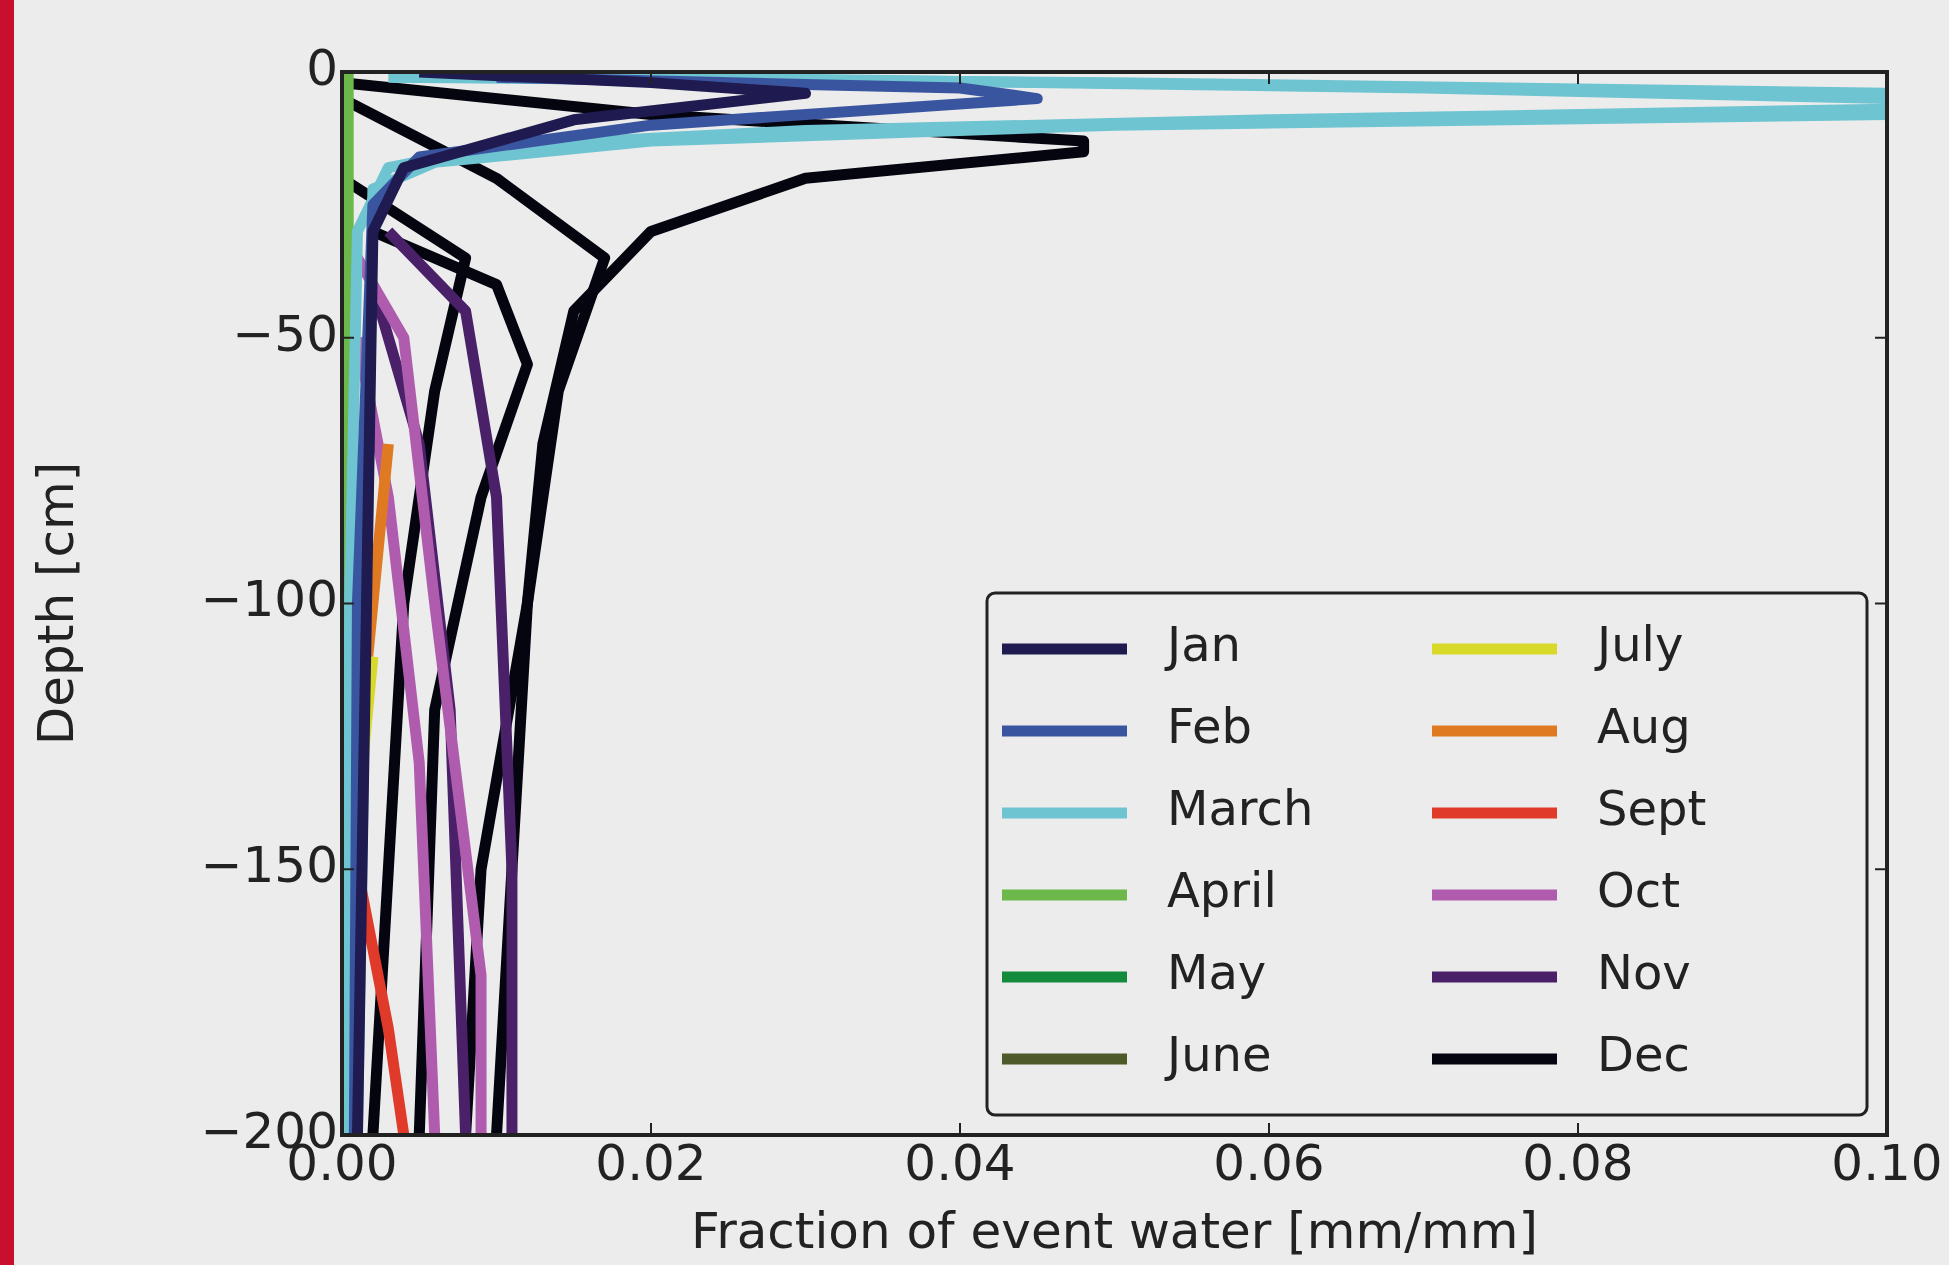 This screenshot has width=1949, height=1265. Describe the element at coordinates (1644, 972) in the screenshot. I see `legend-label: Nov` at that location.